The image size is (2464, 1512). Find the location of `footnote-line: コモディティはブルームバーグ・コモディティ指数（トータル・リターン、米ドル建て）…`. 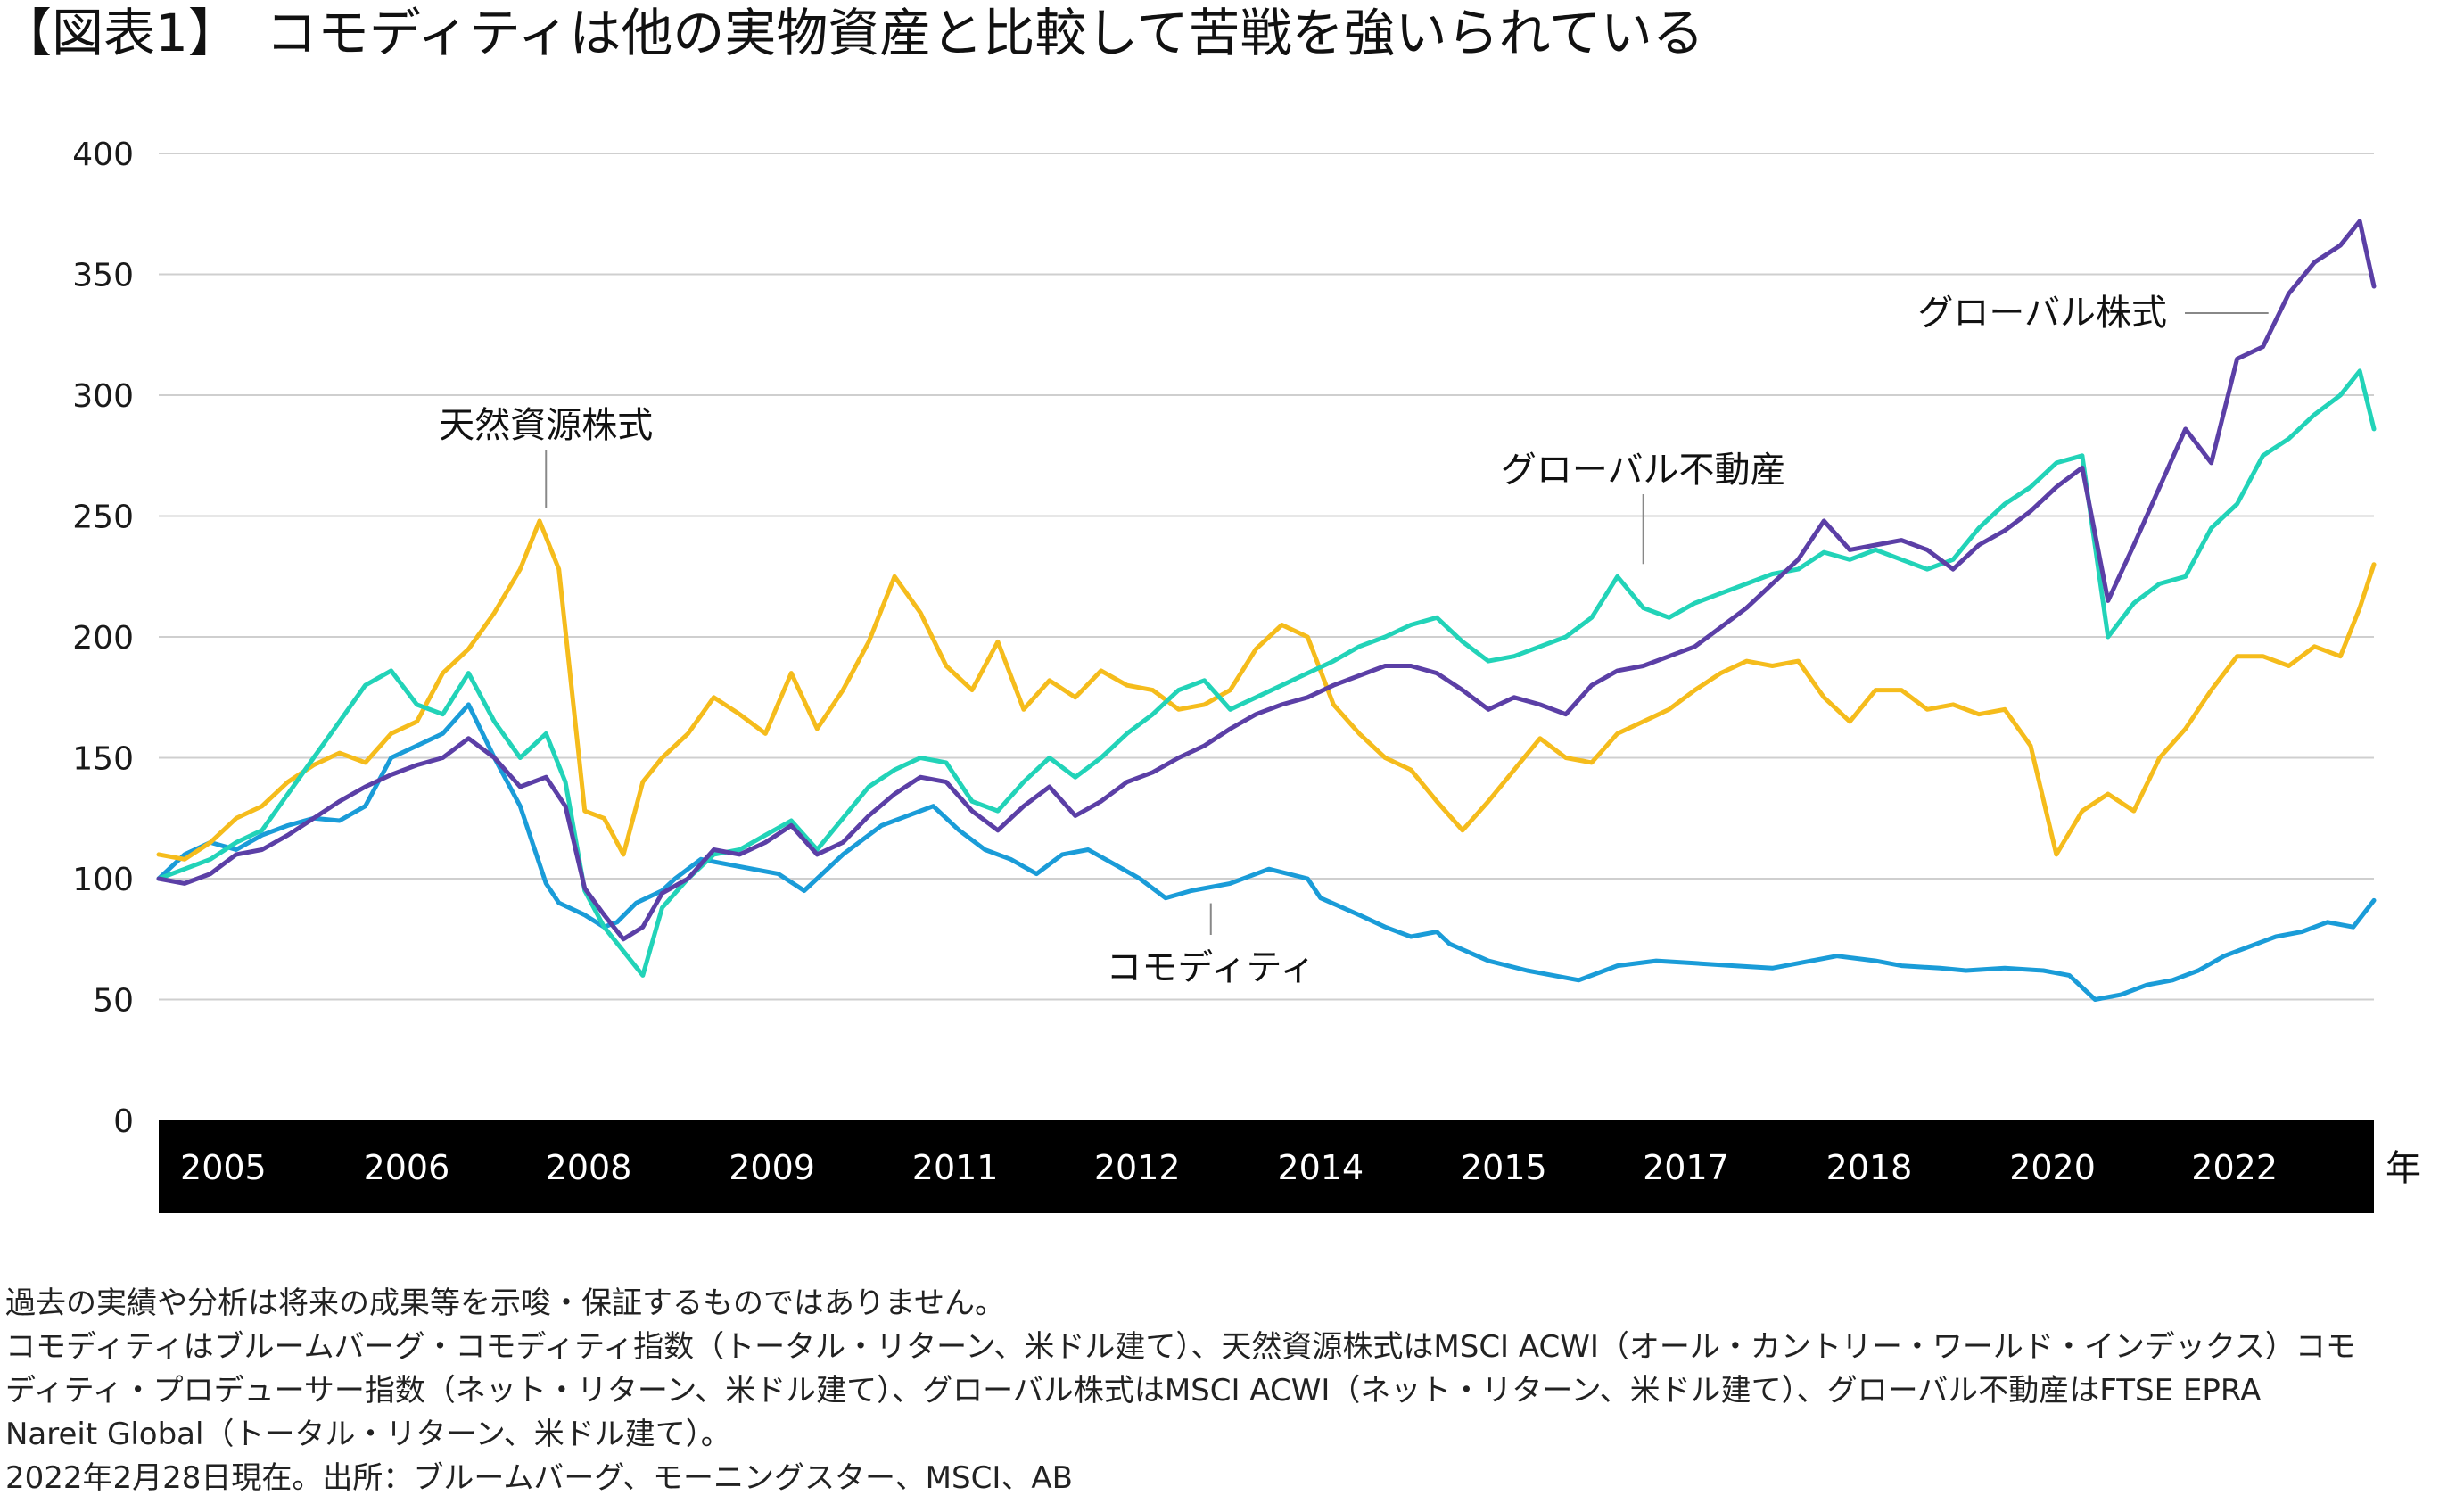

footnote-line: コモディティはブルームバーグ・コモディティ指数（トータル・リターン、米ドル建て）… is located at coordinates (1180, 1347).